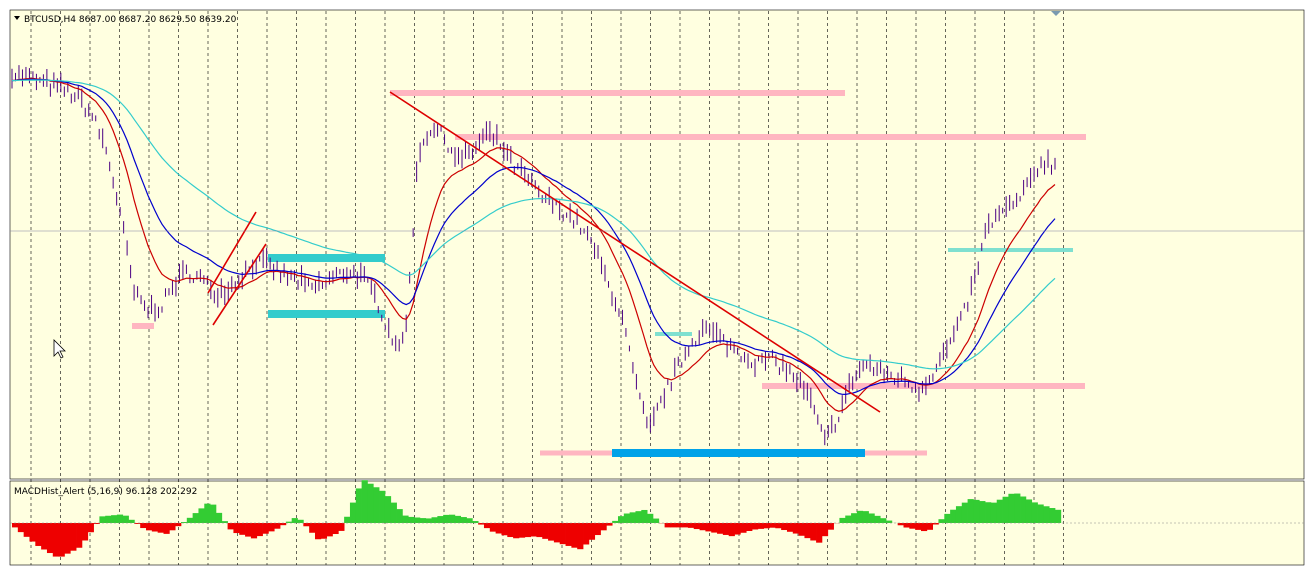  Describe the element at coordinates (105, 492) in the screenshot. I see `indicator-header-label: MACDHist_Alert (5,16,9) 96.128 202.292` at that location.